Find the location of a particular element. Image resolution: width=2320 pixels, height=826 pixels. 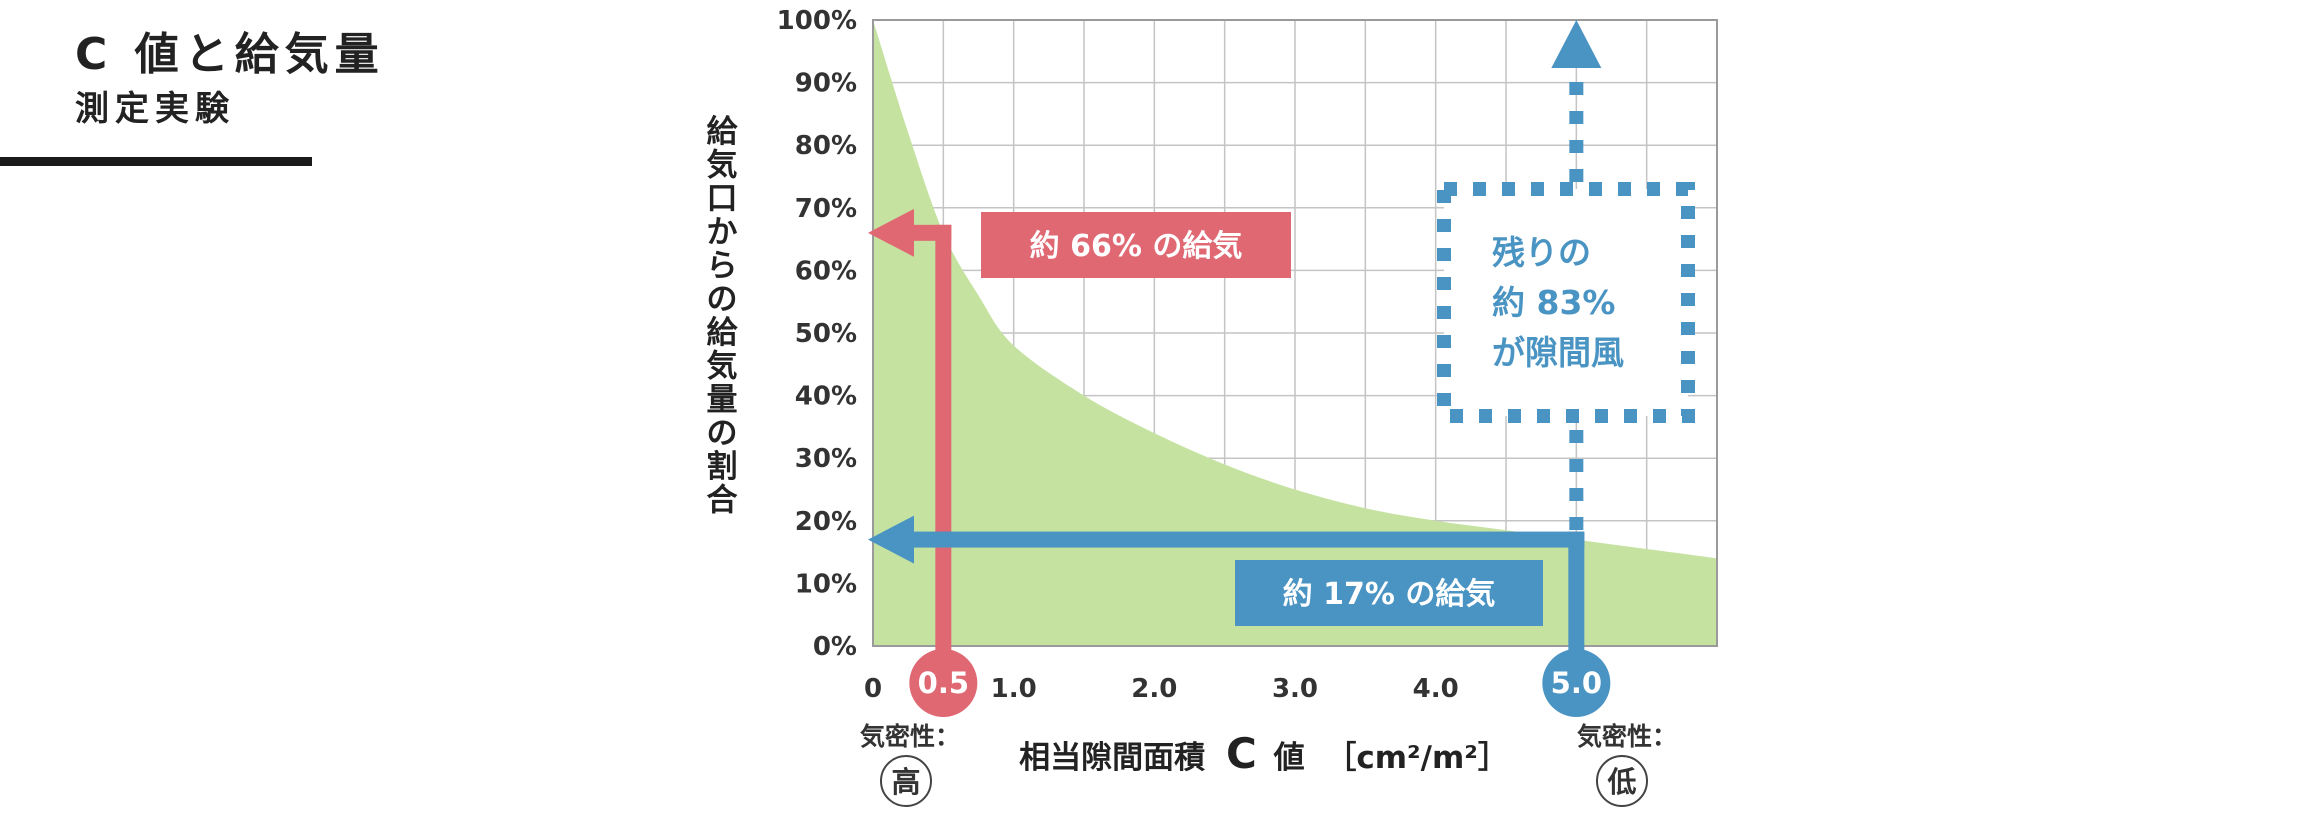

y-axis-label-glyph: ら is located at coordinates (722, 266).